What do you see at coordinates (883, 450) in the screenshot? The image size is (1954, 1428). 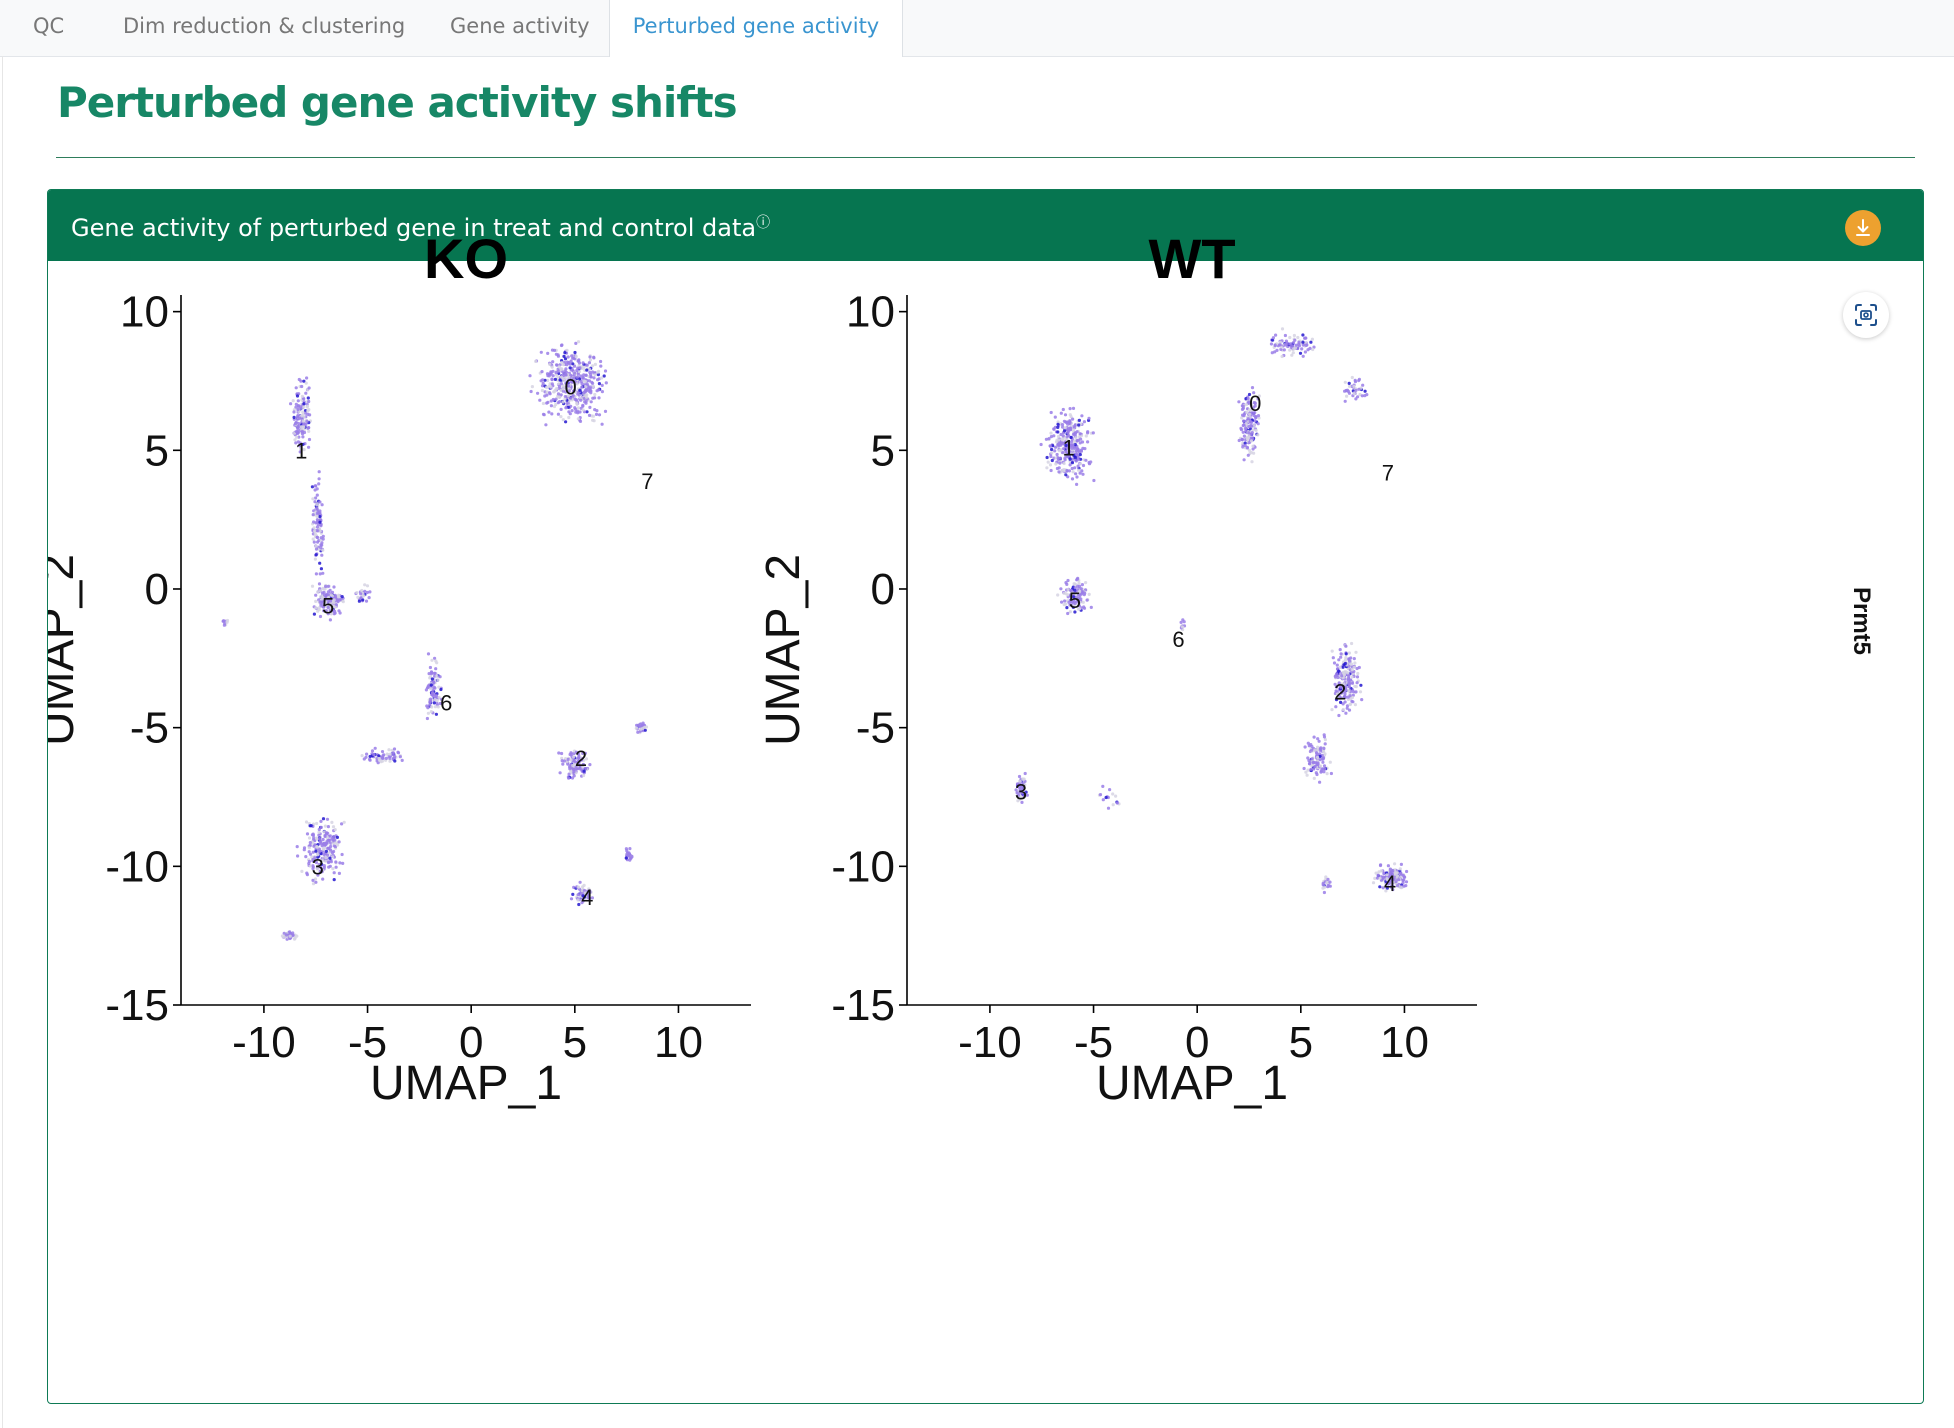 I see `y-tick-label: 5` at bounding box center [883, 450].